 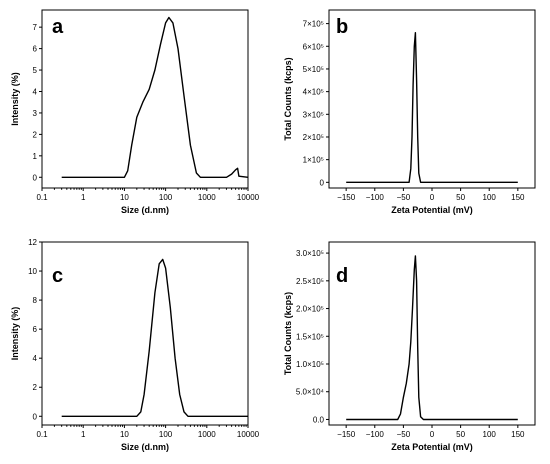 I want to click on y-tick-label: 1, so click(x=35, y=156).